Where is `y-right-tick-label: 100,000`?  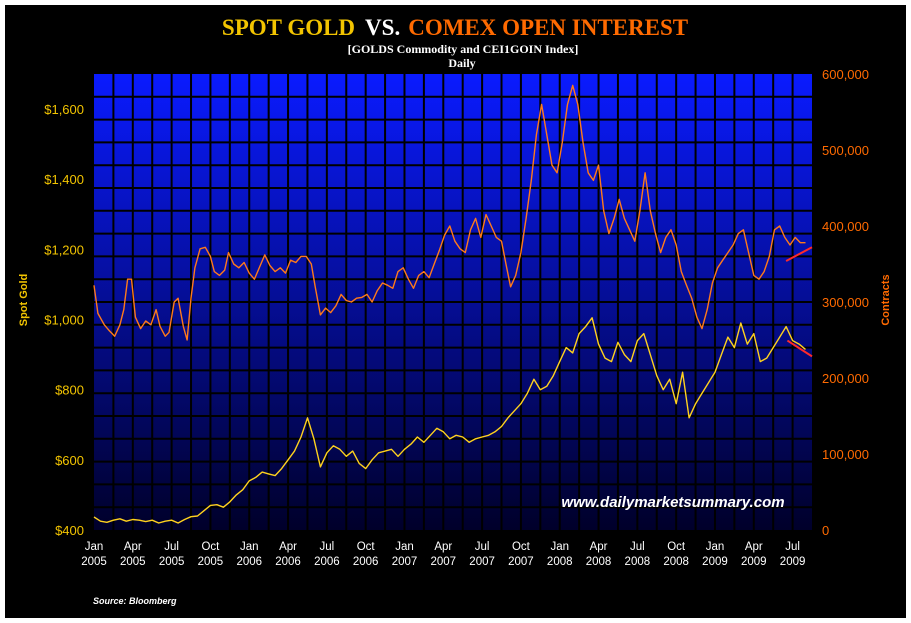 y-right-tick-label: 100,000 is located at coordinates (845, 454).